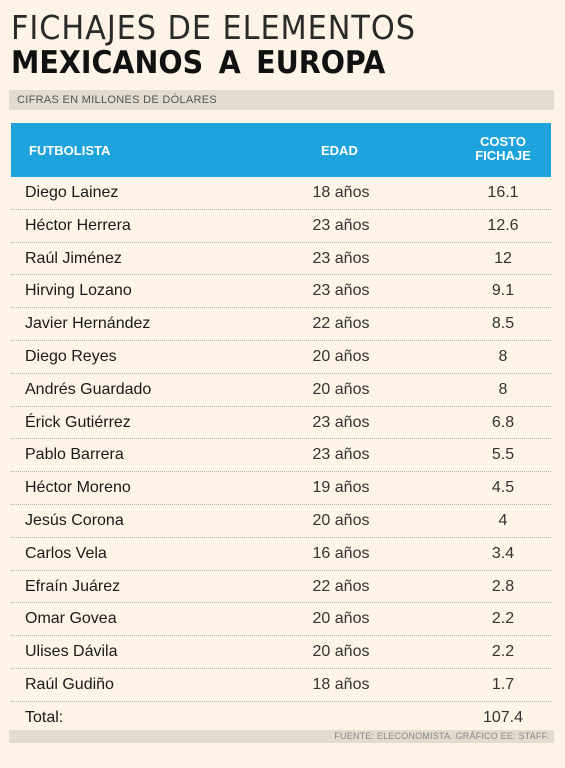 The width and height of the screenshot is (565, 768). What do you see at coordinates (503, 192) in the screenshot?
I see `transfer-cost: 16.1` at bounding box center [503, 192].